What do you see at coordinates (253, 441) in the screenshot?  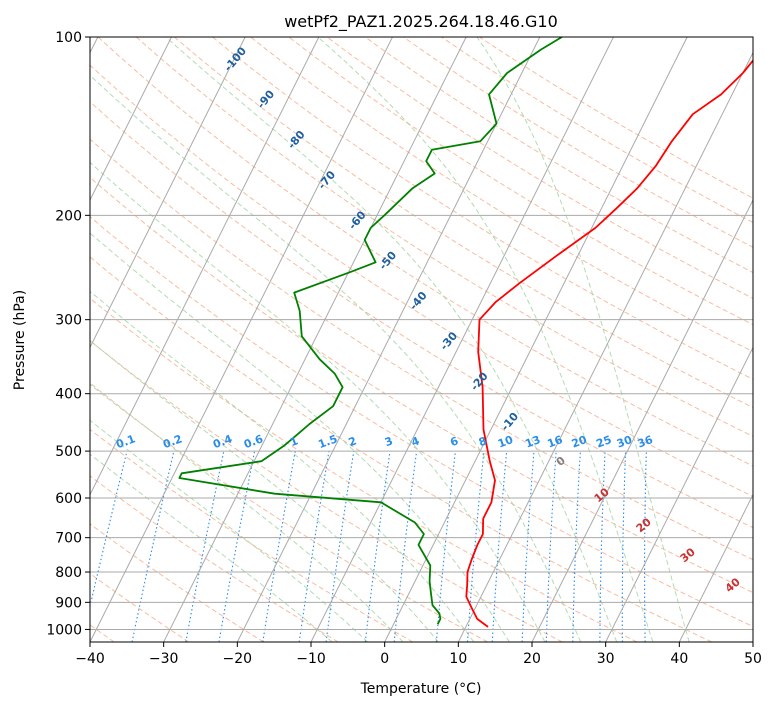 I see `mixing-ratio-label: 0.6` at bounding box center [253, 441].